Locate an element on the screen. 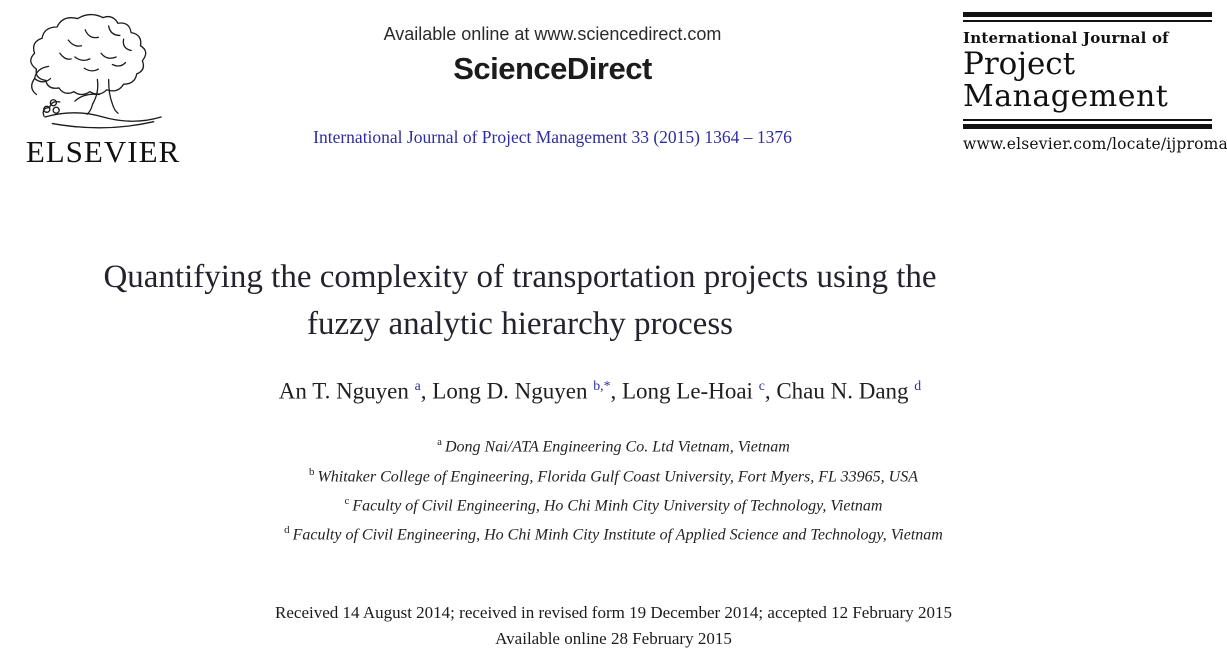 The image size is (1227, 652). masthead-kicker: International Journal of is located at coordinates (1066, 38).